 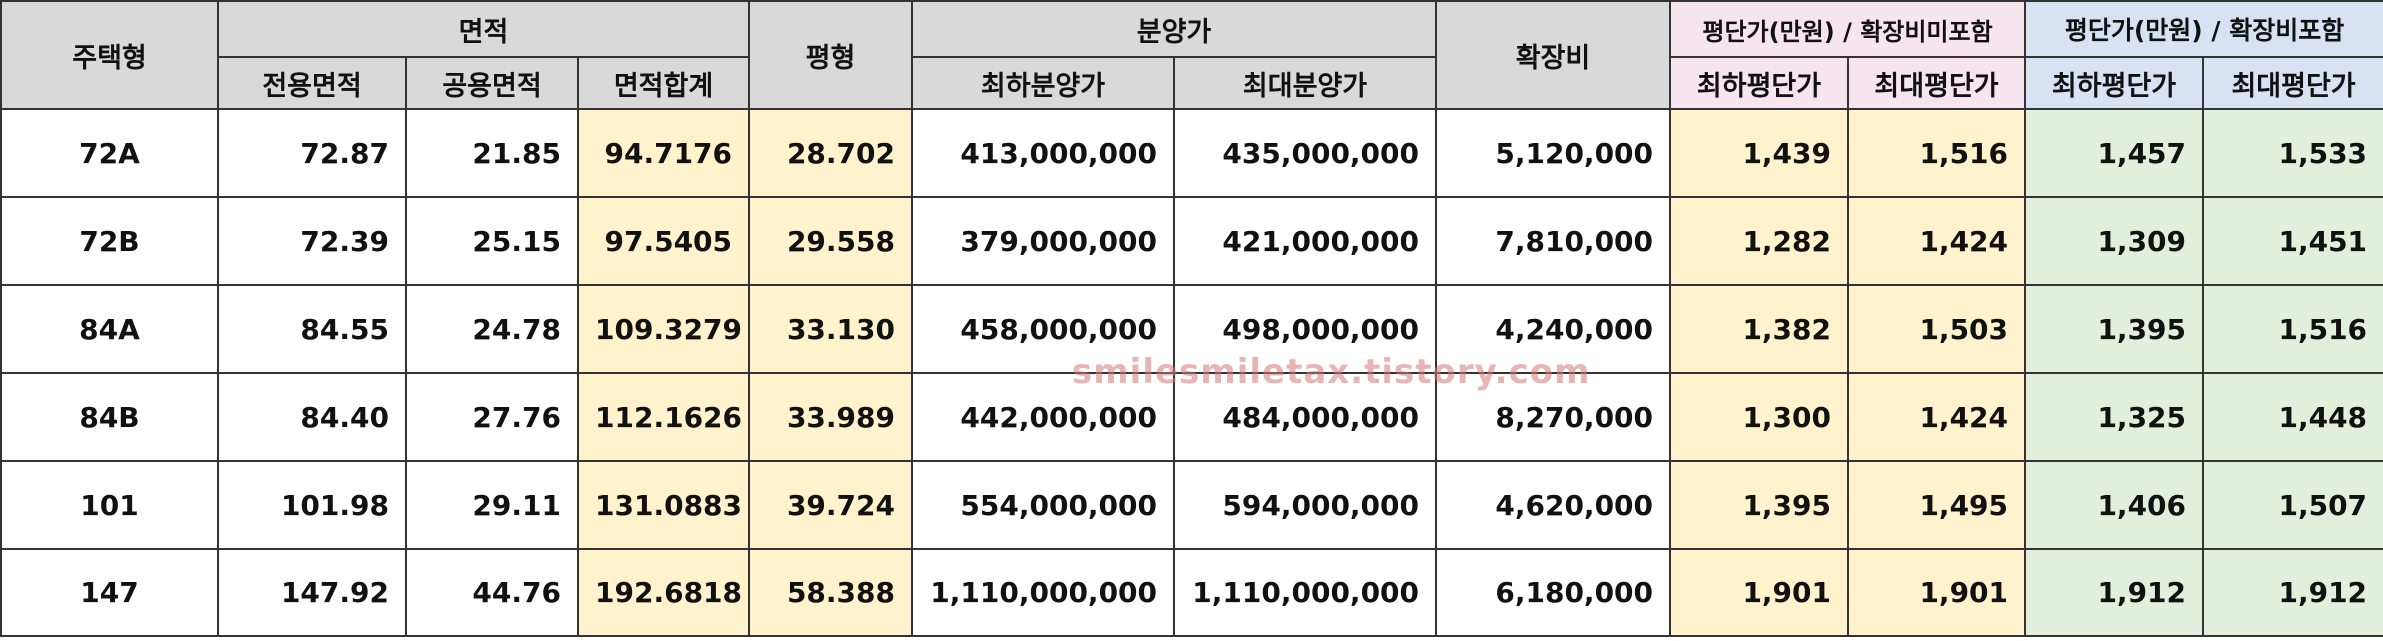 What do you see at coordinates (1937, 153) in the screenshot?
I see `cell-excl-max-per-pyeong: 1,516` at bounding box center [1937, 153].